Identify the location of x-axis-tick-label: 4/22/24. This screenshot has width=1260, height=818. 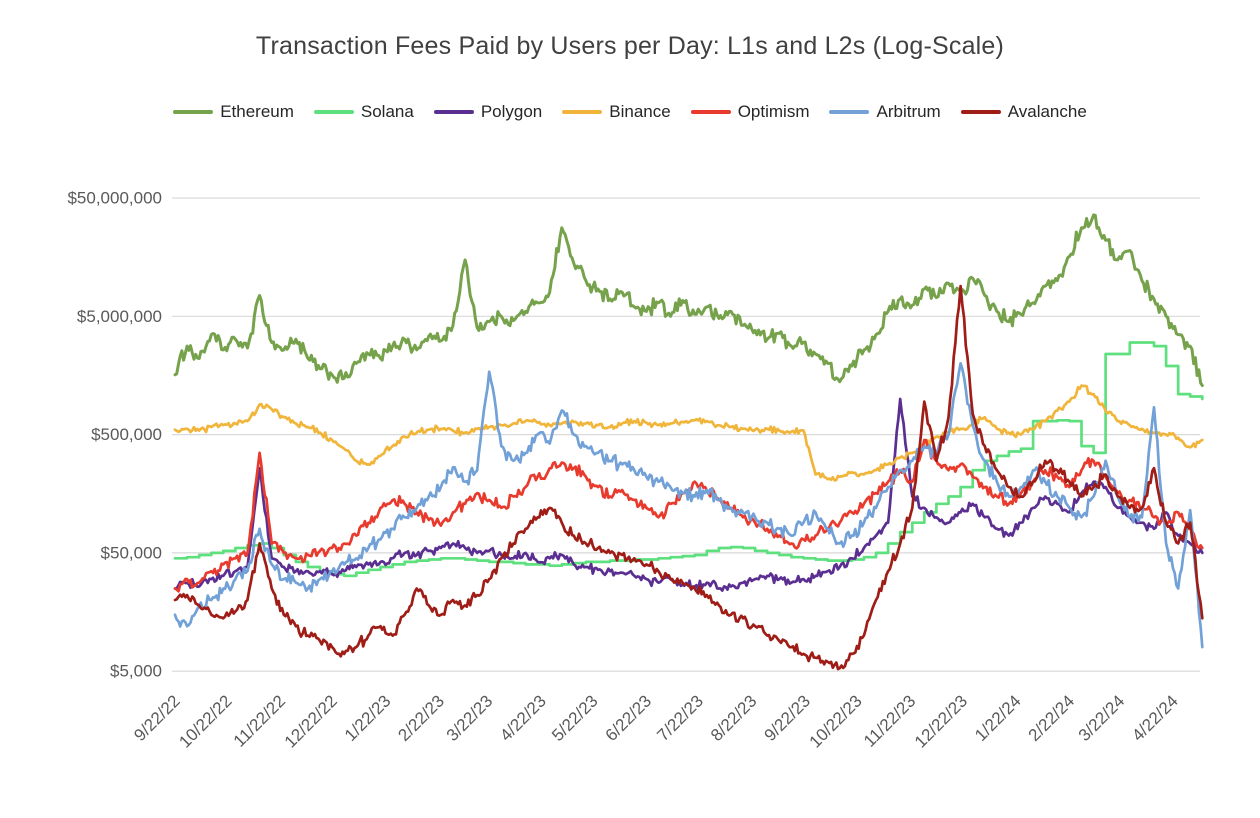
(1155, 718).